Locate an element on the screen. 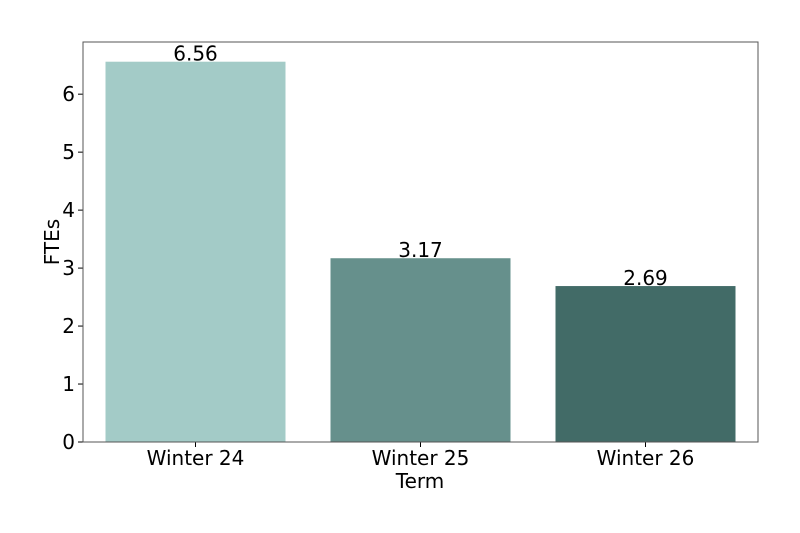  x-axis-label: Term is located at coordinates (419, 481).